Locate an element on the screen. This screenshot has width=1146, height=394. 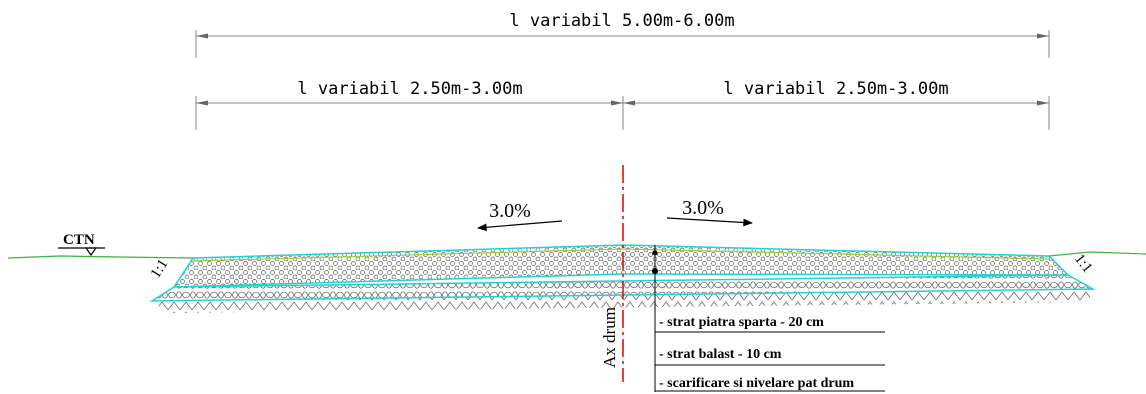
slope-right-arrow is located at coordinates (709, 222).